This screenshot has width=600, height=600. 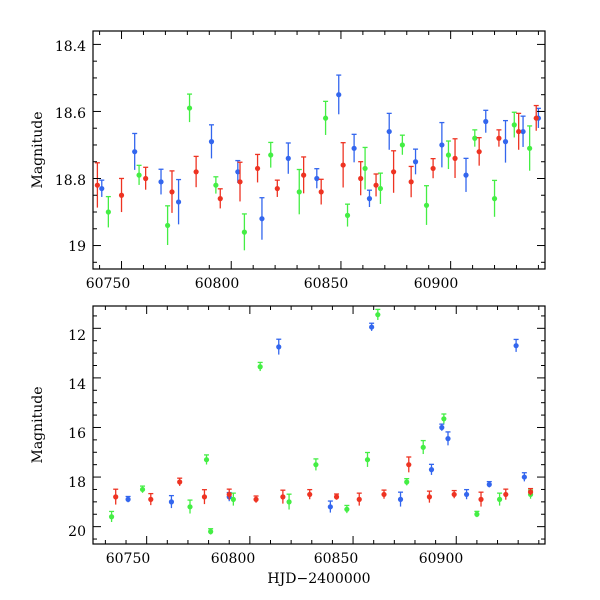 I want to click on bottom-xtick-label-1: 60800, so click(x=233, y=559).